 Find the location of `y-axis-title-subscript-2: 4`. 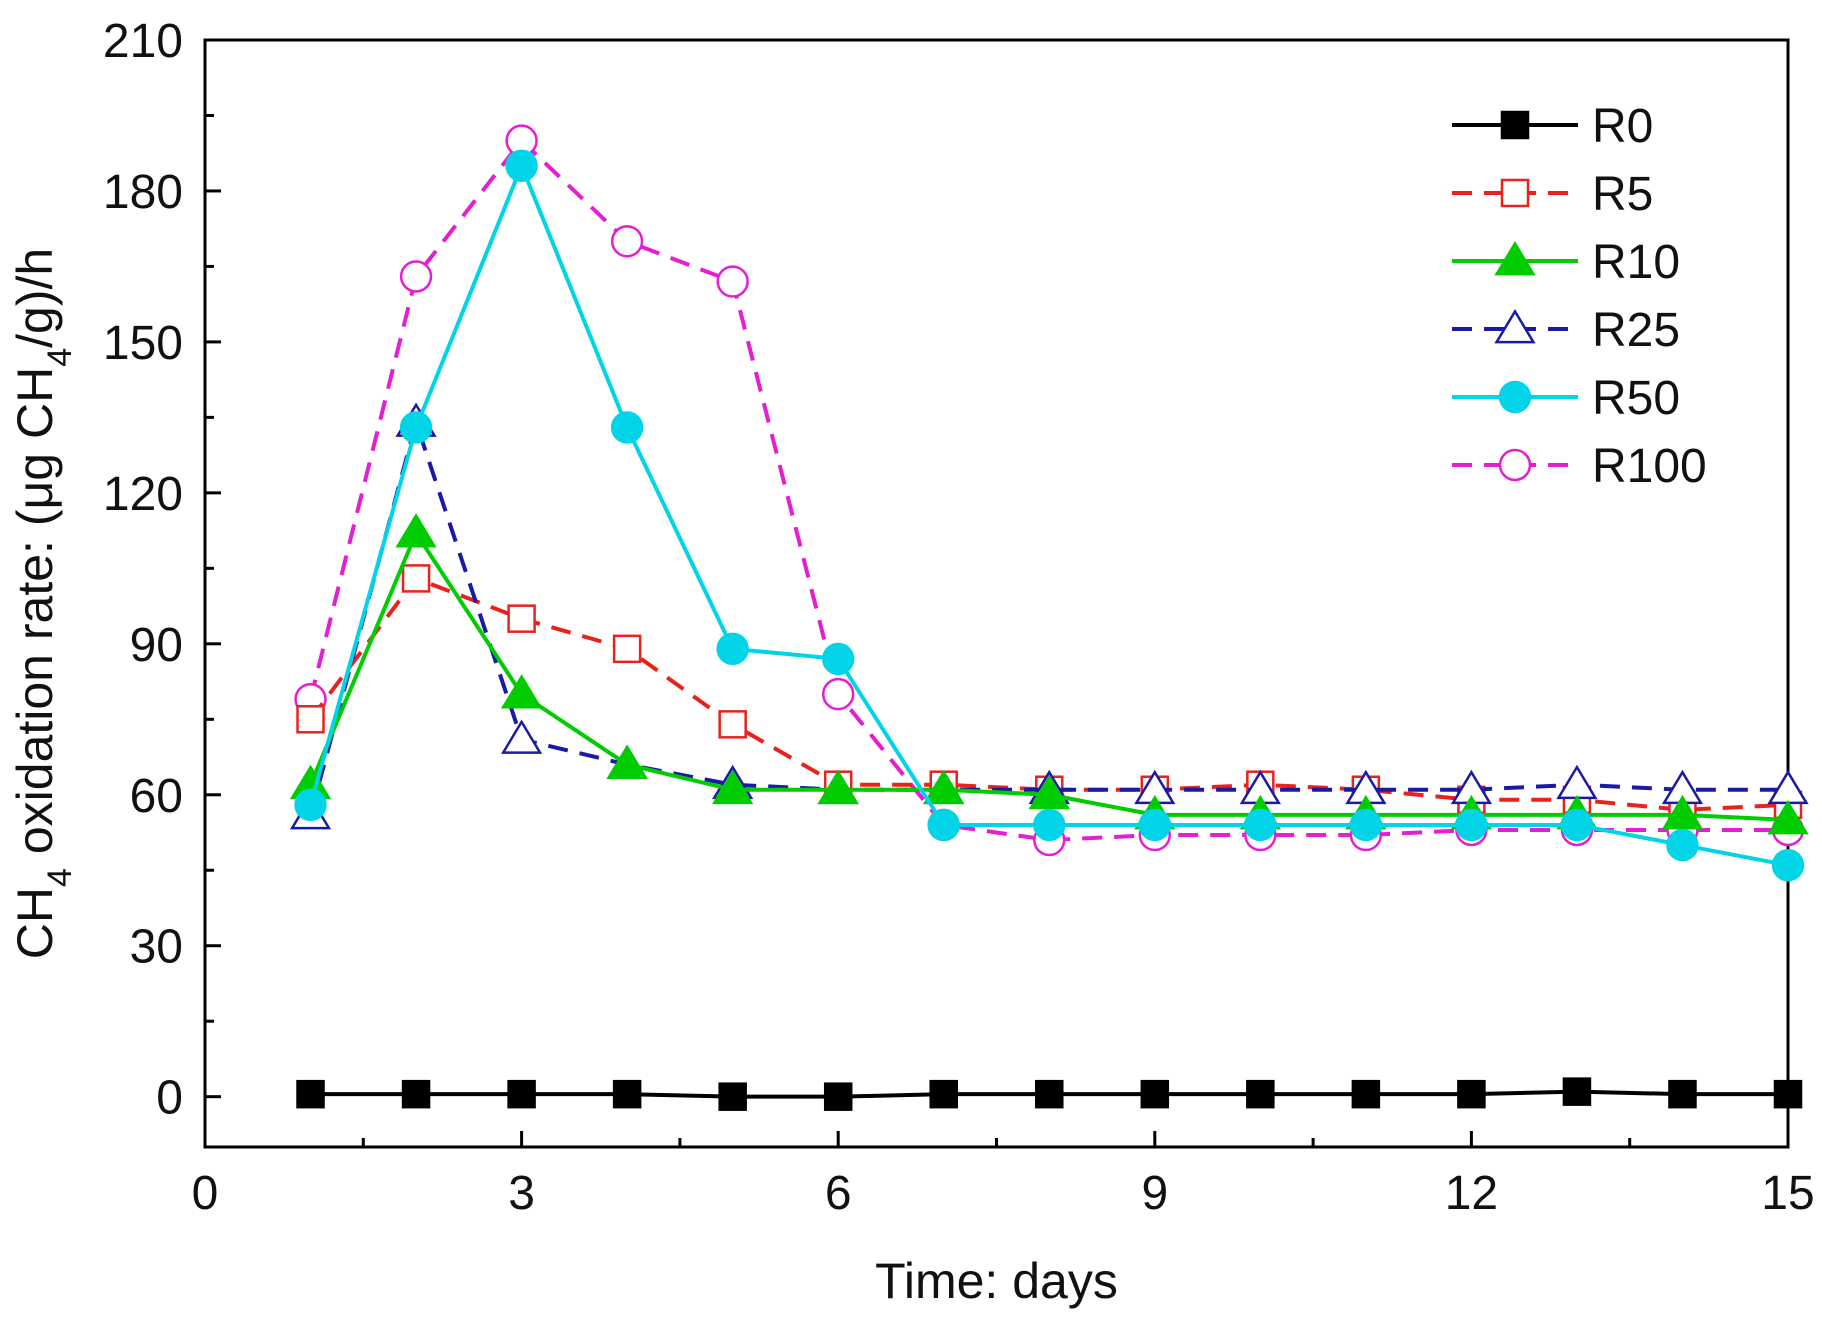

y-axis-title-subscript-2: 4 is located at coordinates (60, 357).